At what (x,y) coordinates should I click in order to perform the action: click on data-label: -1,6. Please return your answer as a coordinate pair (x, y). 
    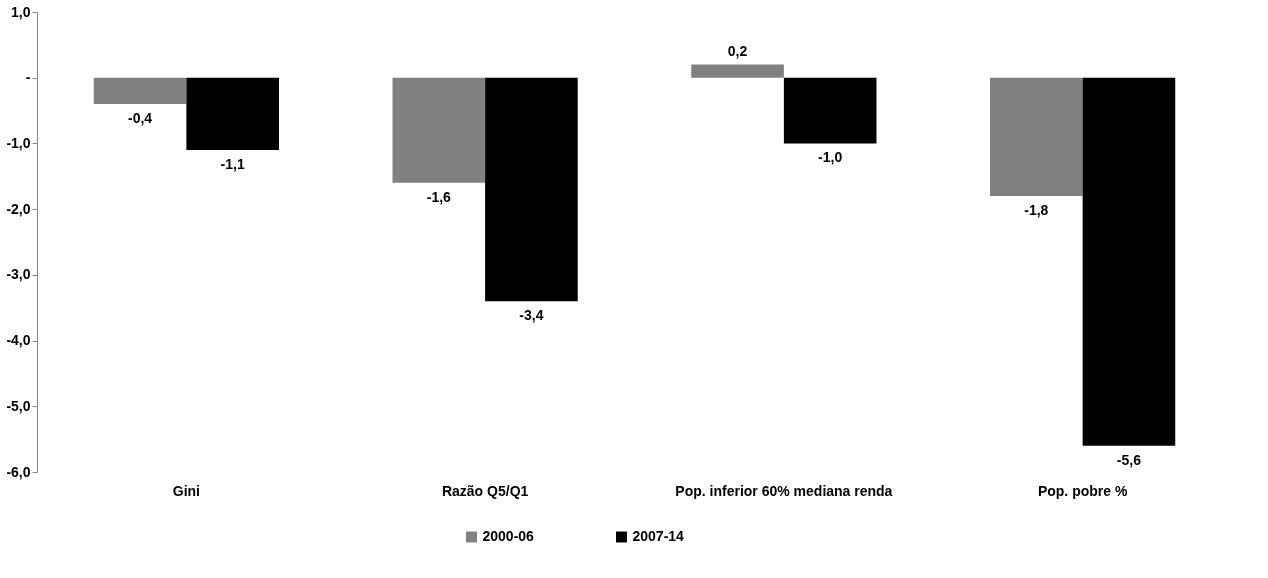
    Looking at the image, I should click on (439, 196).